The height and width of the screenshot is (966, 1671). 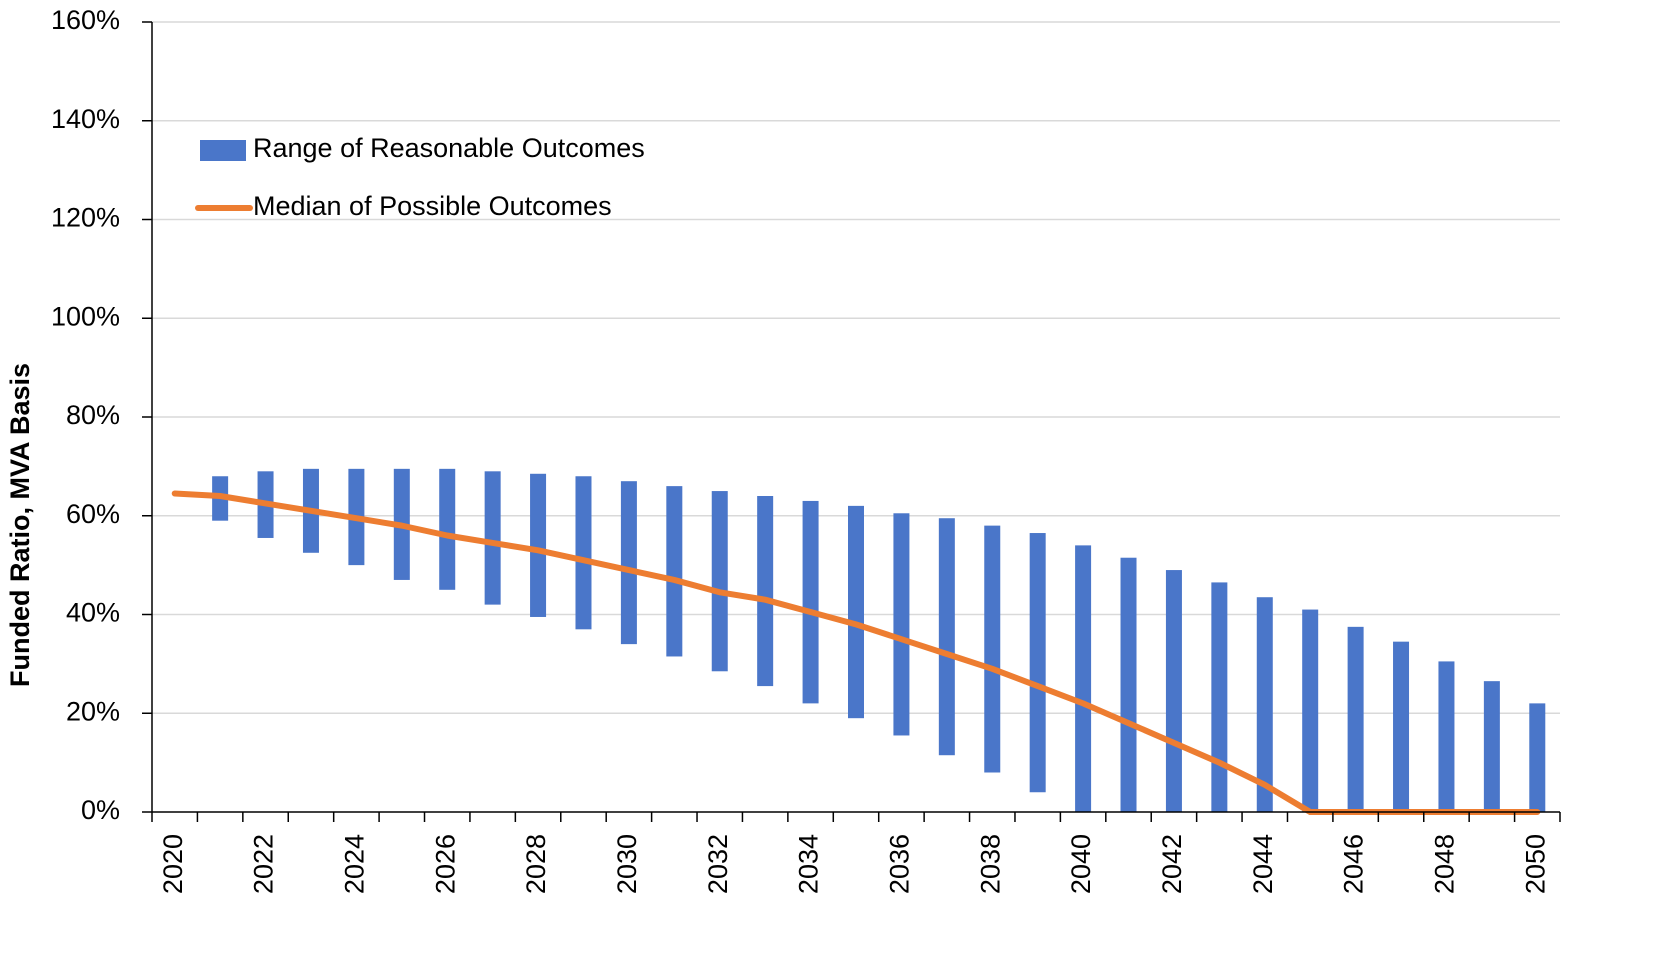 What do you see at coordinates (85, 218) in the screenshot?
I see `y-tick-label: 120%` at bounding box center [85, 218].